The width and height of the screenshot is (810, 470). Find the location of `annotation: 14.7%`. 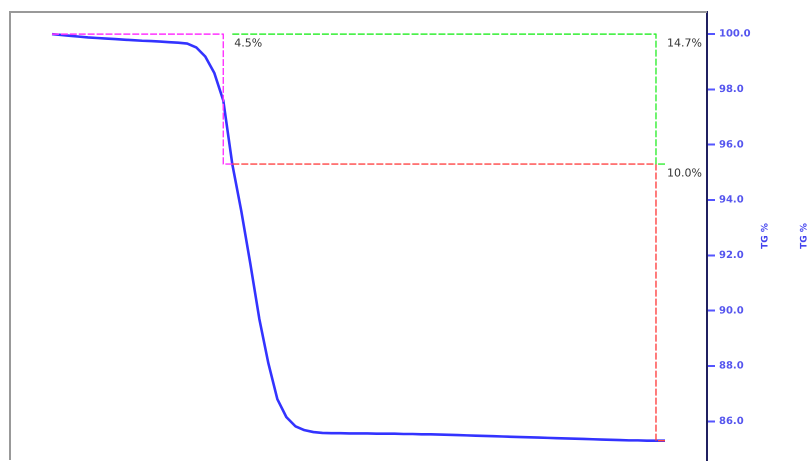

annotation: 14.7% is located at coordinates (684, 43).